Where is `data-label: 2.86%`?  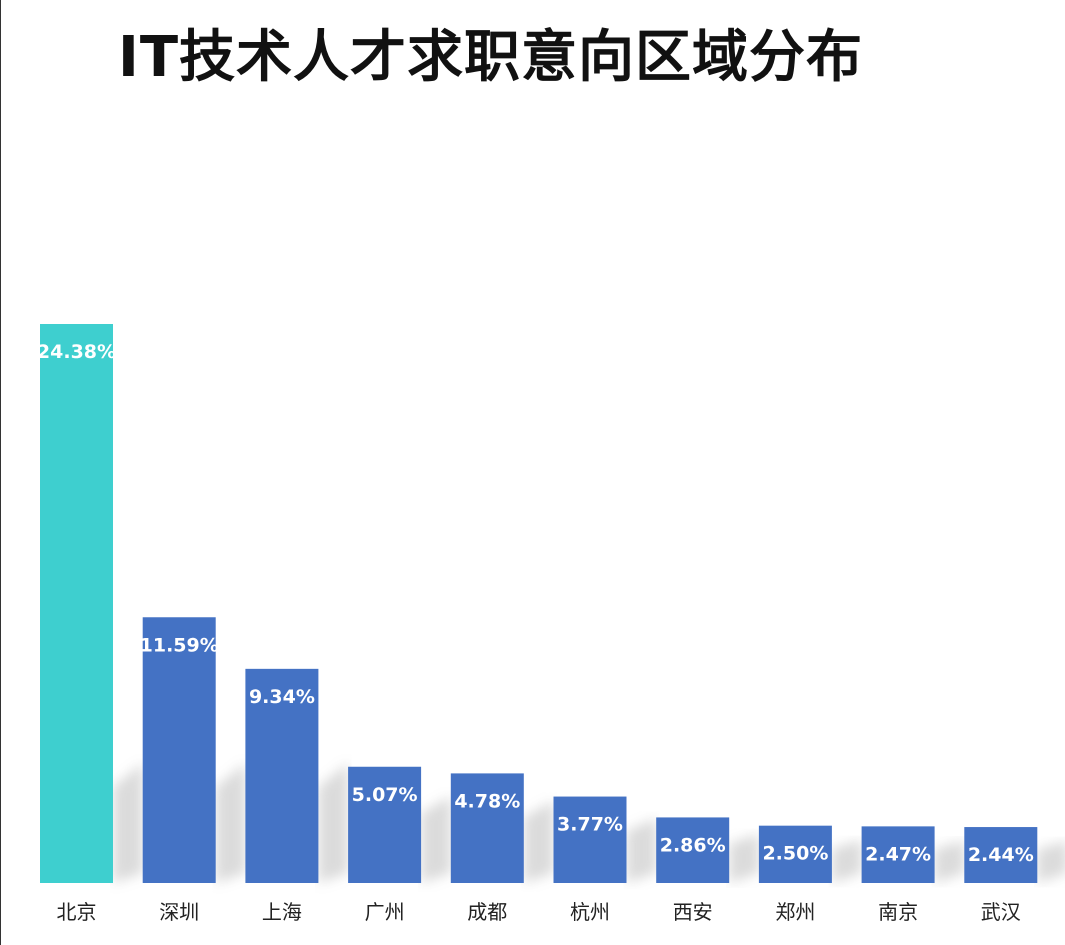 data-label: 2.86% is located at coordinates (693, 845).